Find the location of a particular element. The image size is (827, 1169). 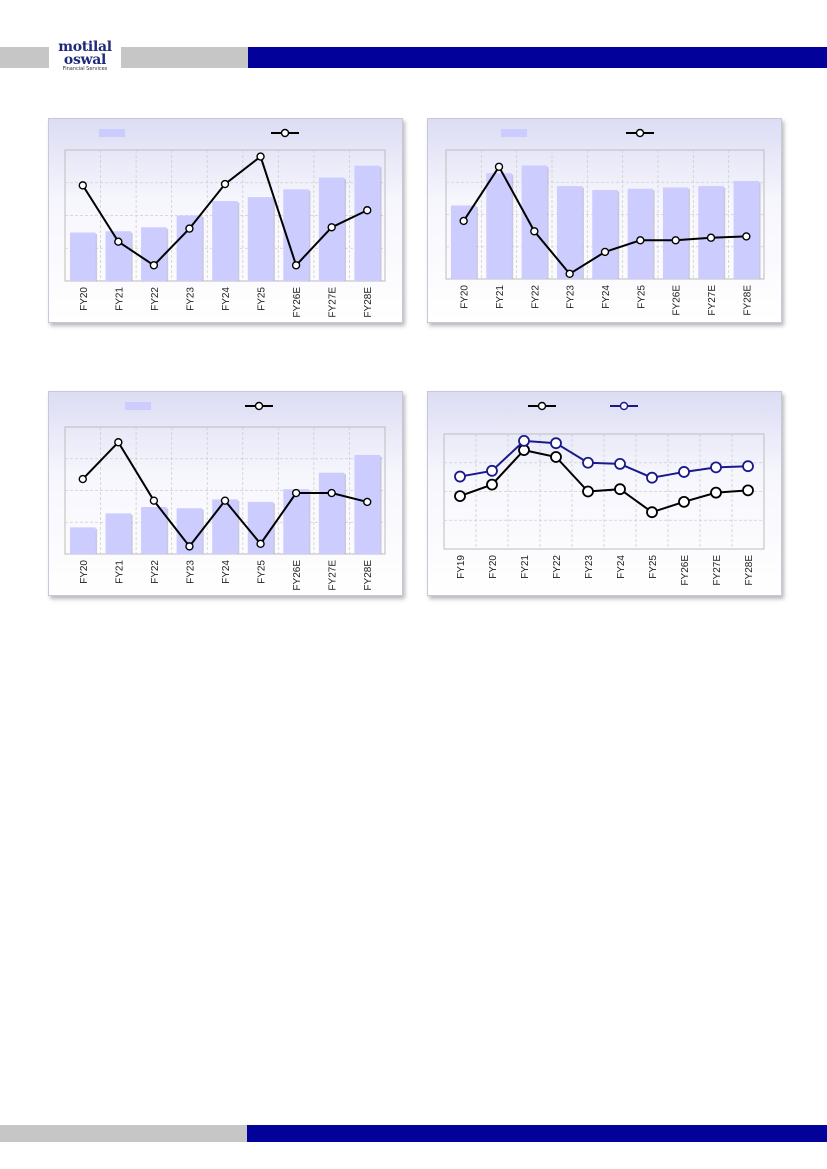

chart-3-svg: FY20 FY21 FY22 FY23 FY24 FY25 FY26E FY27E FY28E is located at coordinates (225, 496).